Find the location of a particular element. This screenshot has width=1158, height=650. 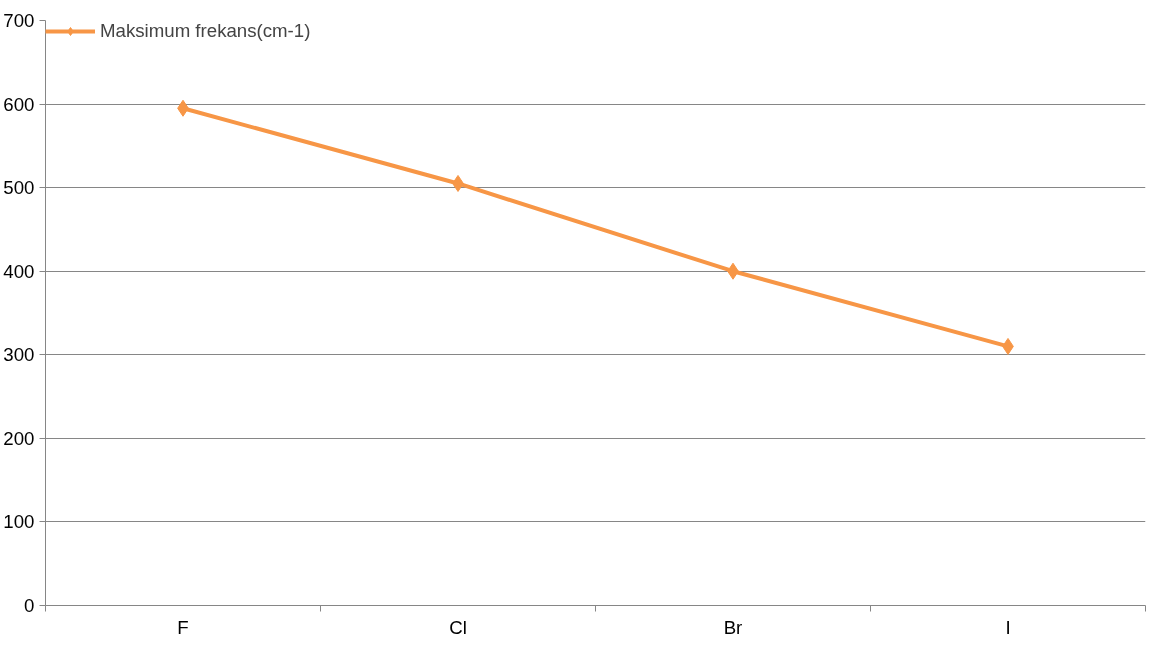

legend-label: Maksimum frekans(cm-1) is located at coordinates (205, 31).